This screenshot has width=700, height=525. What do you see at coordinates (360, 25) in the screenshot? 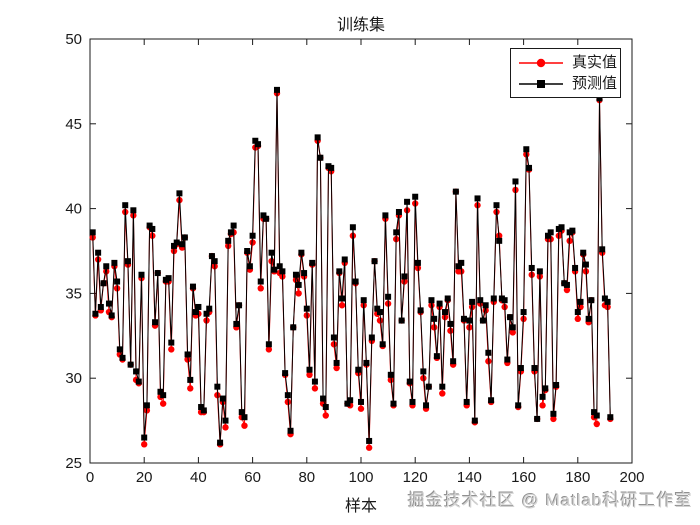
I see `chart-title: 训练集` at bounding box center [360, 25].